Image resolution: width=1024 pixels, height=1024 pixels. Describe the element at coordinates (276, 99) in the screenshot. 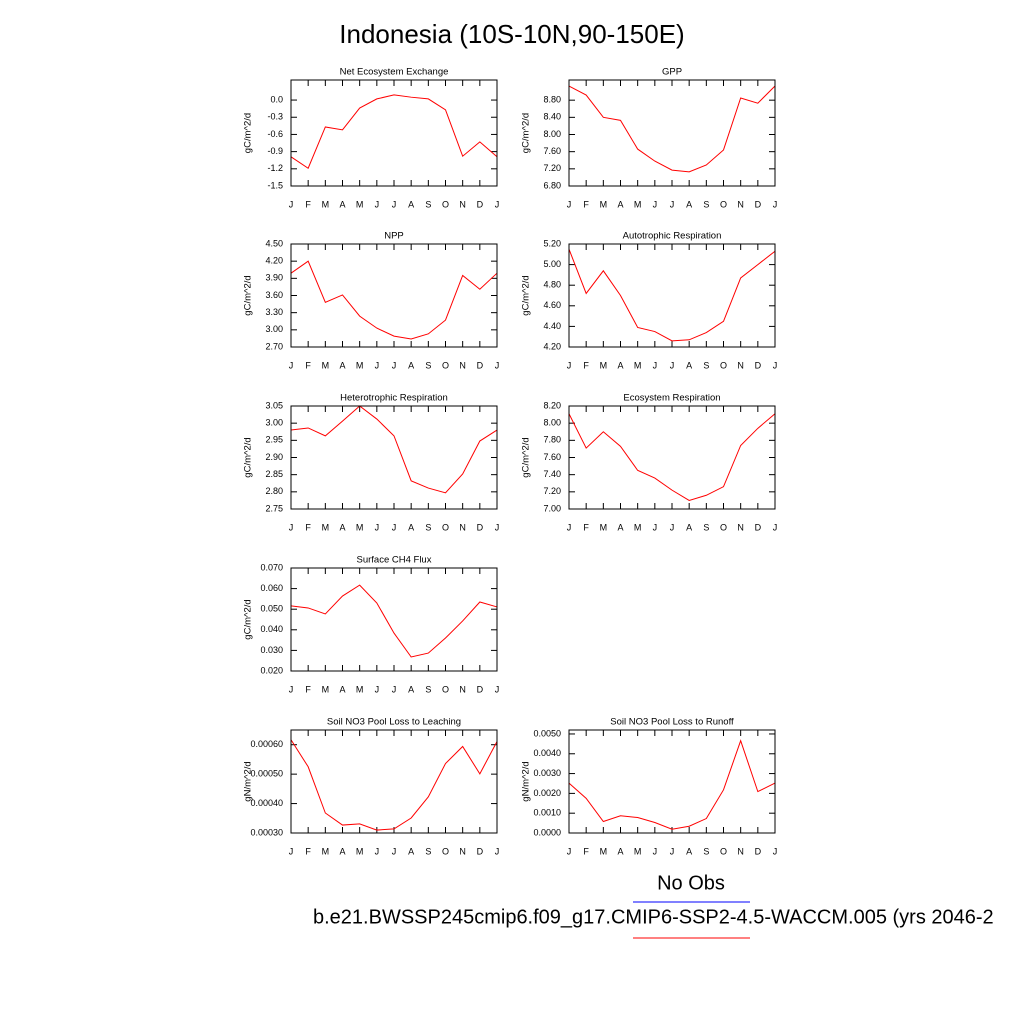

I see `y-tick-label: 0.0` at that location.